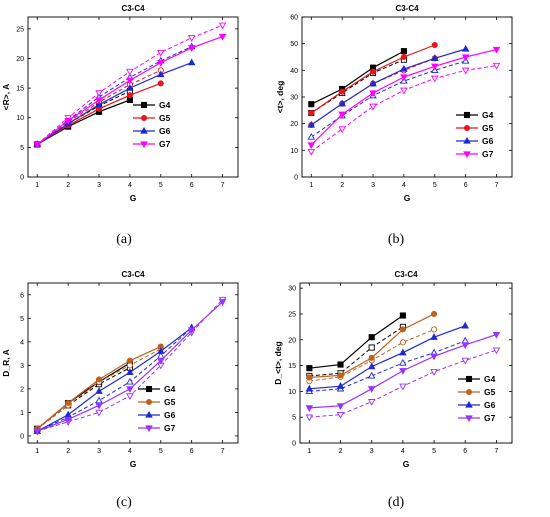 Image resolution: width=550 pixels, height=517 pixels. Describe the element at coordinates (294, 71) in the screenshot. I see `y-tick-label: 40` at that location.